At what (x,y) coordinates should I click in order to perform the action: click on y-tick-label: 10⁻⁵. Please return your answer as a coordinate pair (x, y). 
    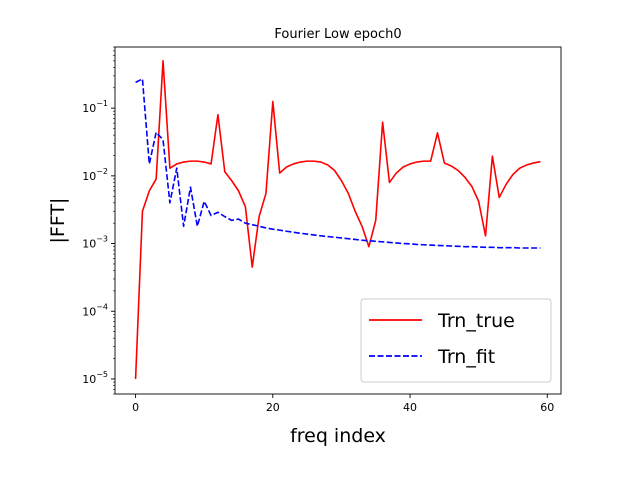
    Looking at the image, I should click on (95, 378).